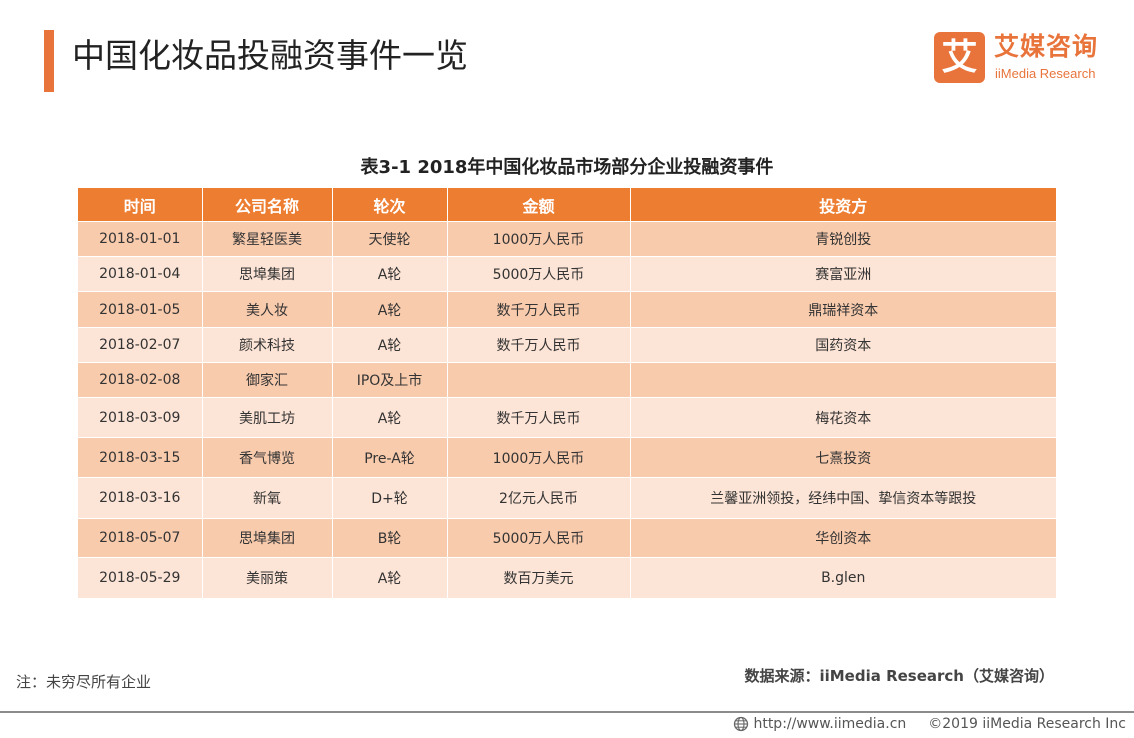  What do you see at coordinates (843, 538) in the screenshot?
I see `cell-investor: 华创资本` at bounding box center [843, 538].